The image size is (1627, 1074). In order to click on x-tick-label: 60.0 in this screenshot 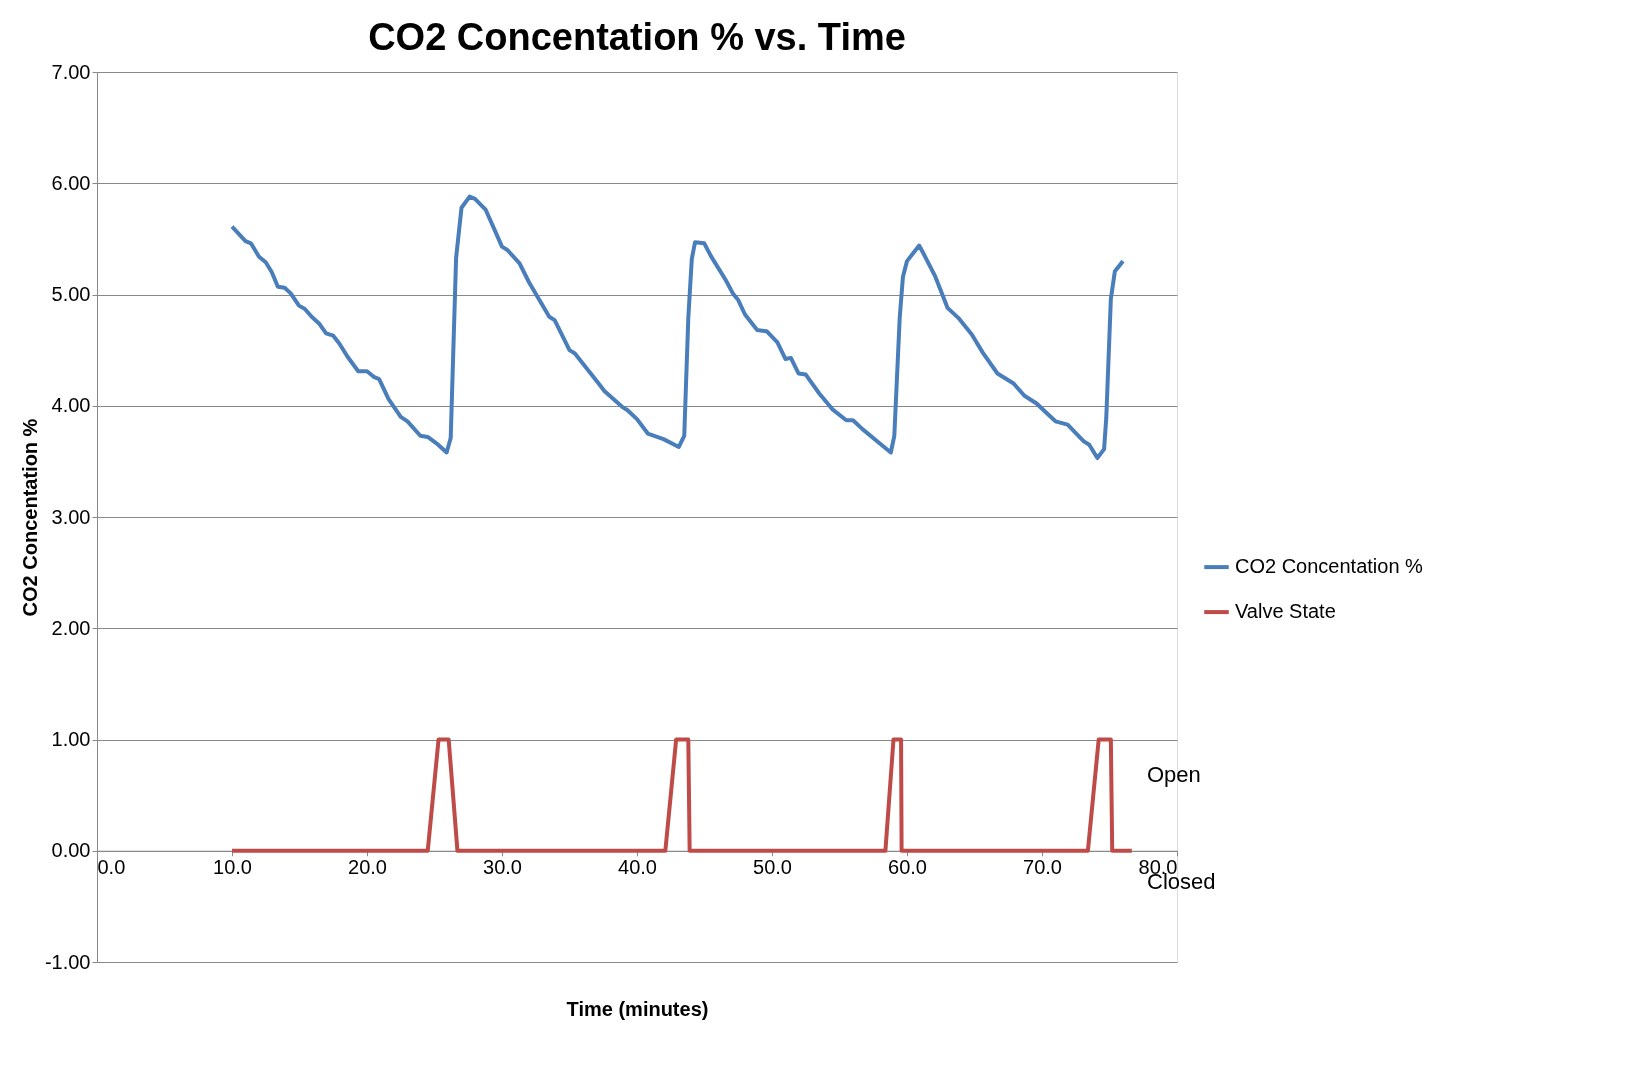, I will do `click(907, 867)`.